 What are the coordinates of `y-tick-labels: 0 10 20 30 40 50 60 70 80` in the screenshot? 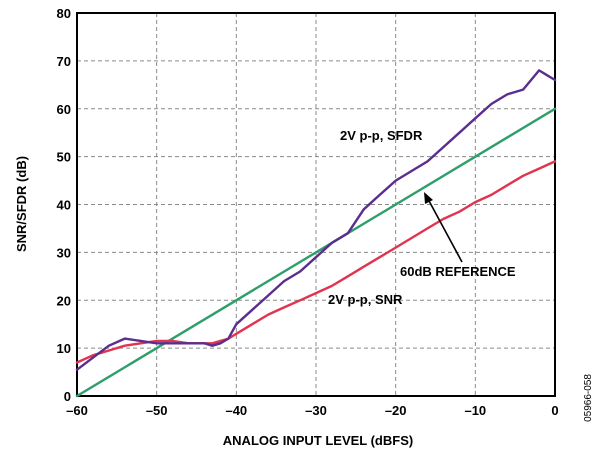 It's located at (64, 205).